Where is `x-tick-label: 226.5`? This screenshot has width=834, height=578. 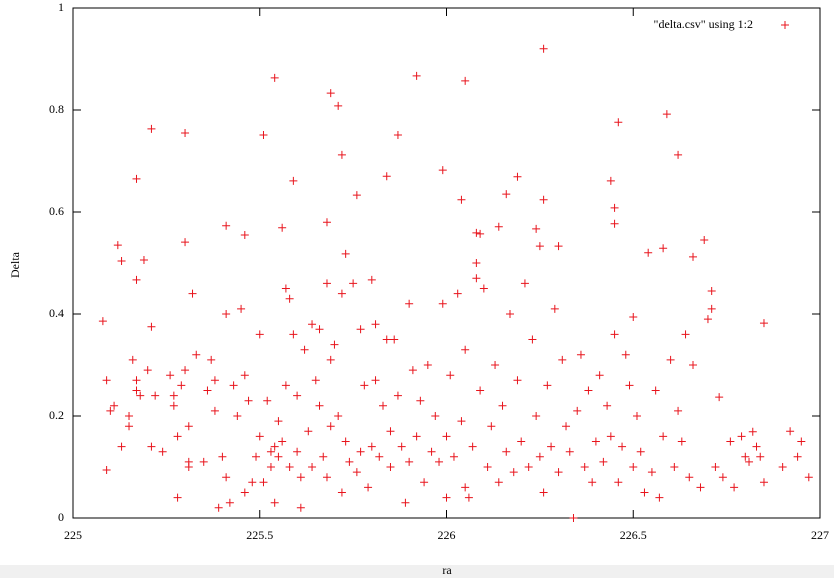 x-tick-label: 226.5 is located at coordinates (633, 535).